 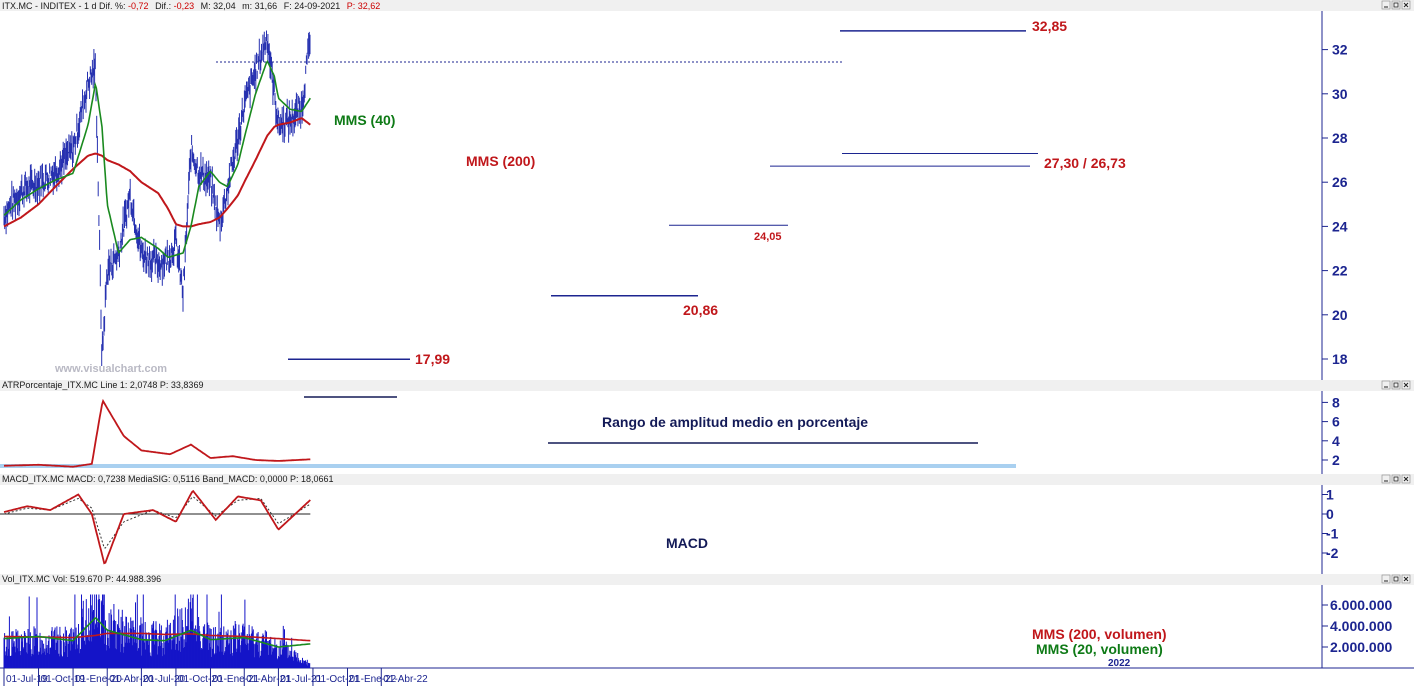 What do you see at coordinates (1099, 634) in the screenshot?
I see `vol-mms200-label: MMS (200, volumen)` at bounding box center [1099, 634].